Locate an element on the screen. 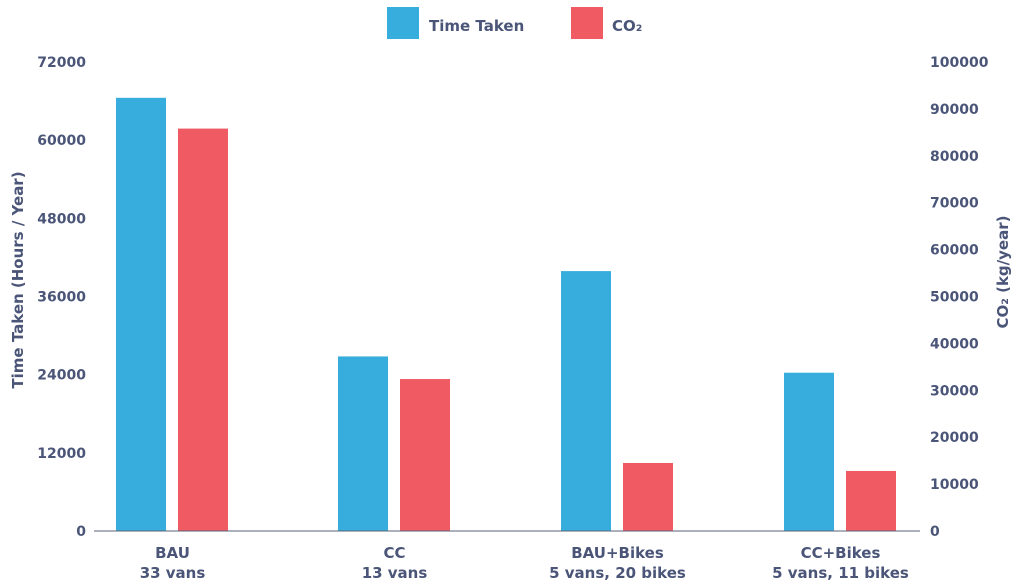 The width and height of the screenshot is (1024, 586). legend-label: Time Taken is located at coordinates (476, 26).